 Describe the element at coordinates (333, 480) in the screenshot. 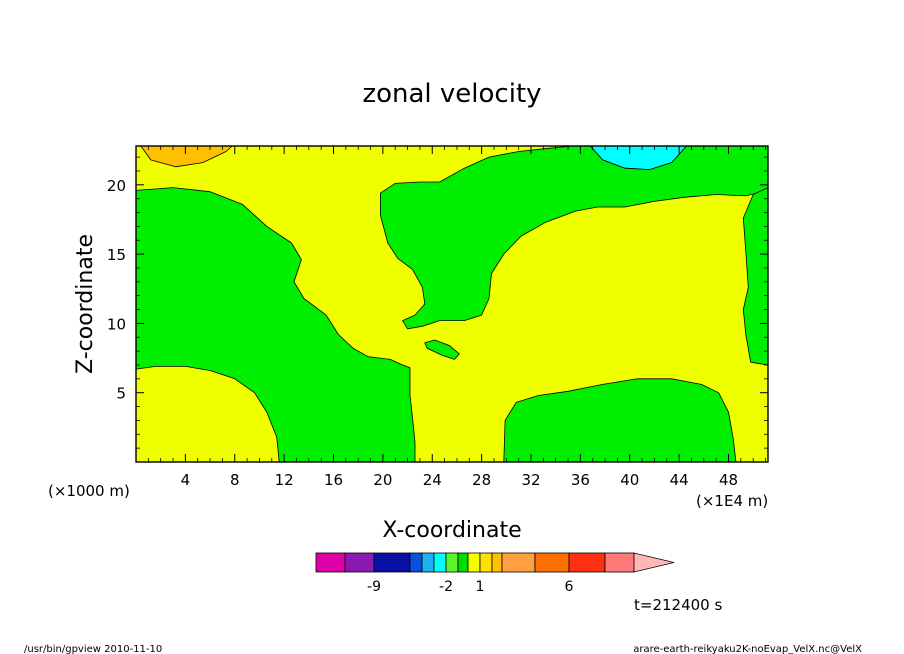

I see `x-tick-label: 16` at that location.